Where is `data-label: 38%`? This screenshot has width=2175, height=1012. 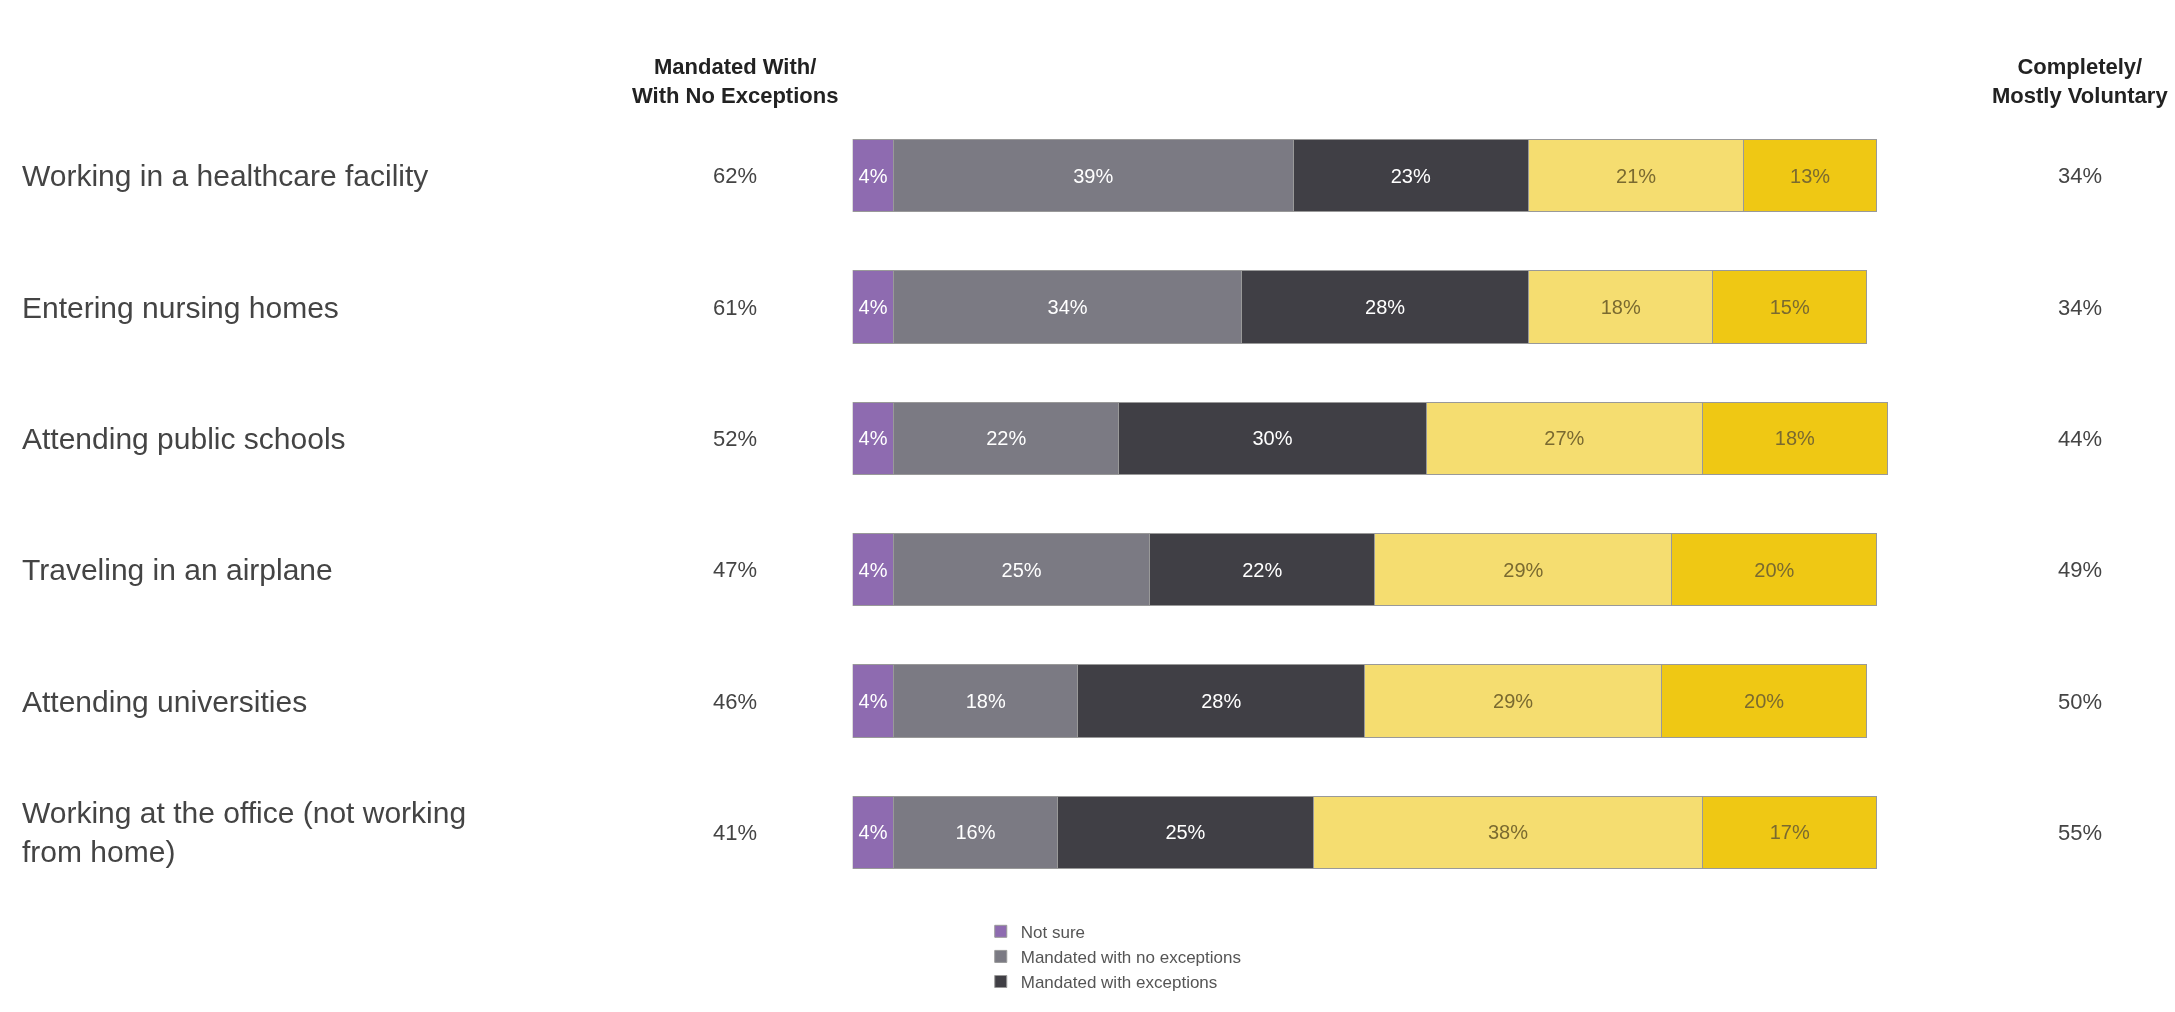
data-label: 38% is located at coordinates (1508, 832).